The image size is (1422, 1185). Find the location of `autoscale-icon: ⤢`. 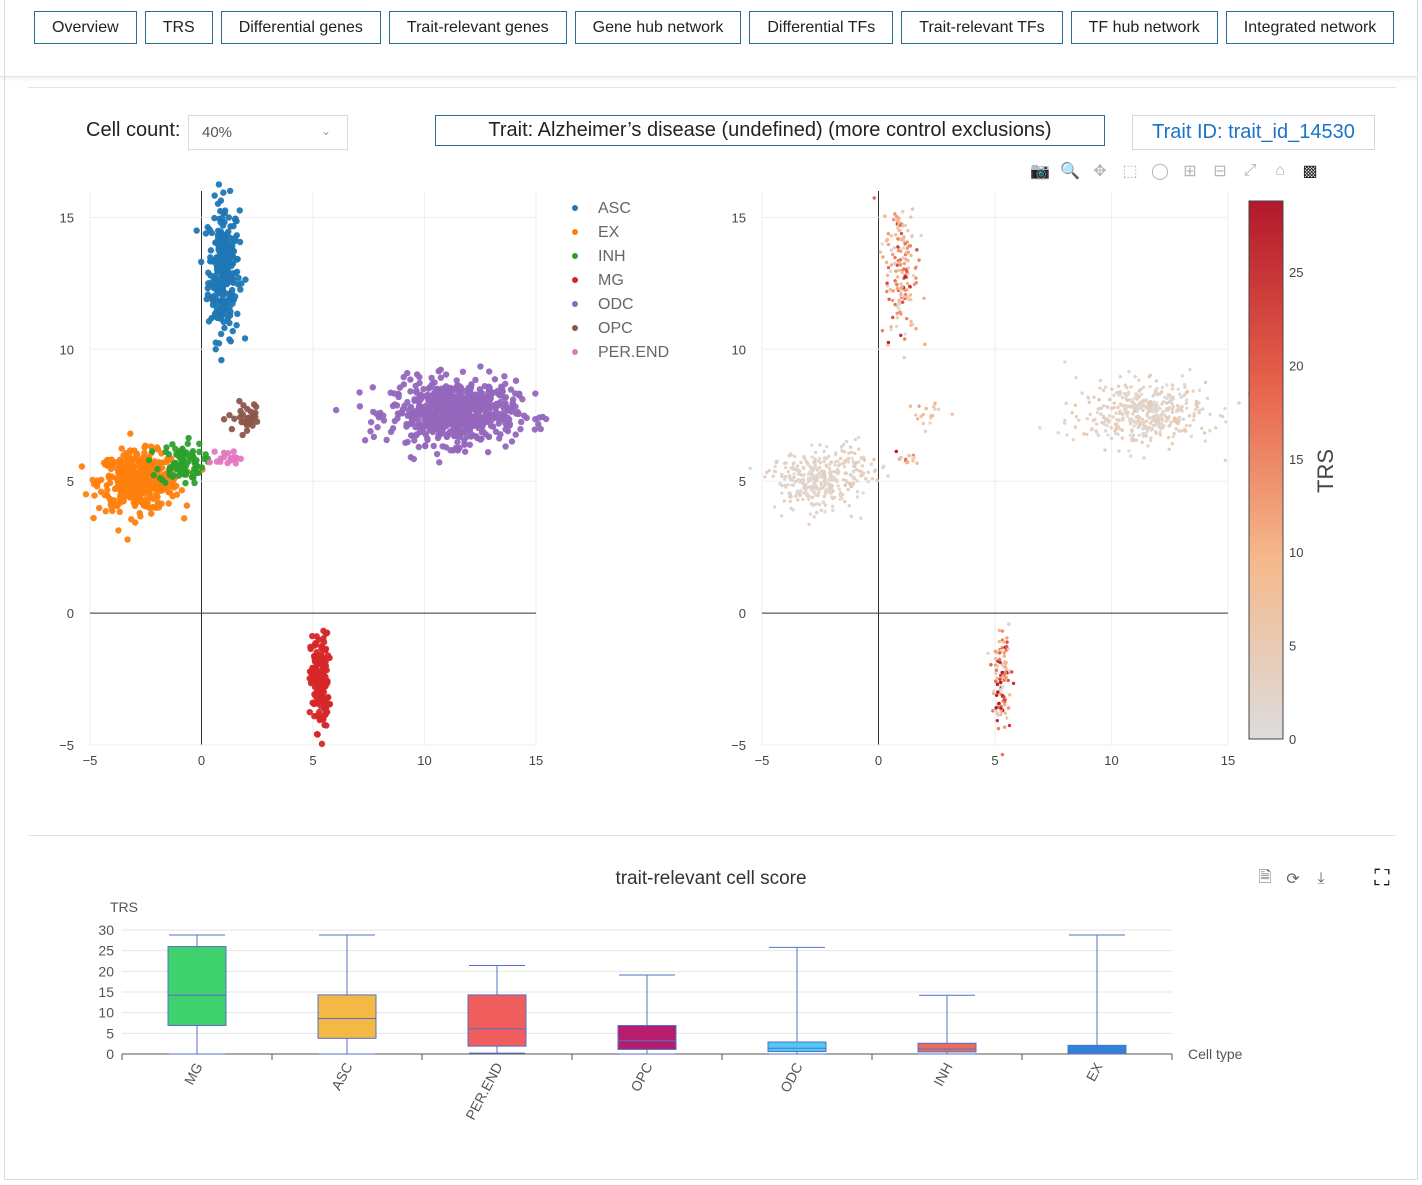

autoscale-icon: ⤢ is located at coordinates (1250, 170).